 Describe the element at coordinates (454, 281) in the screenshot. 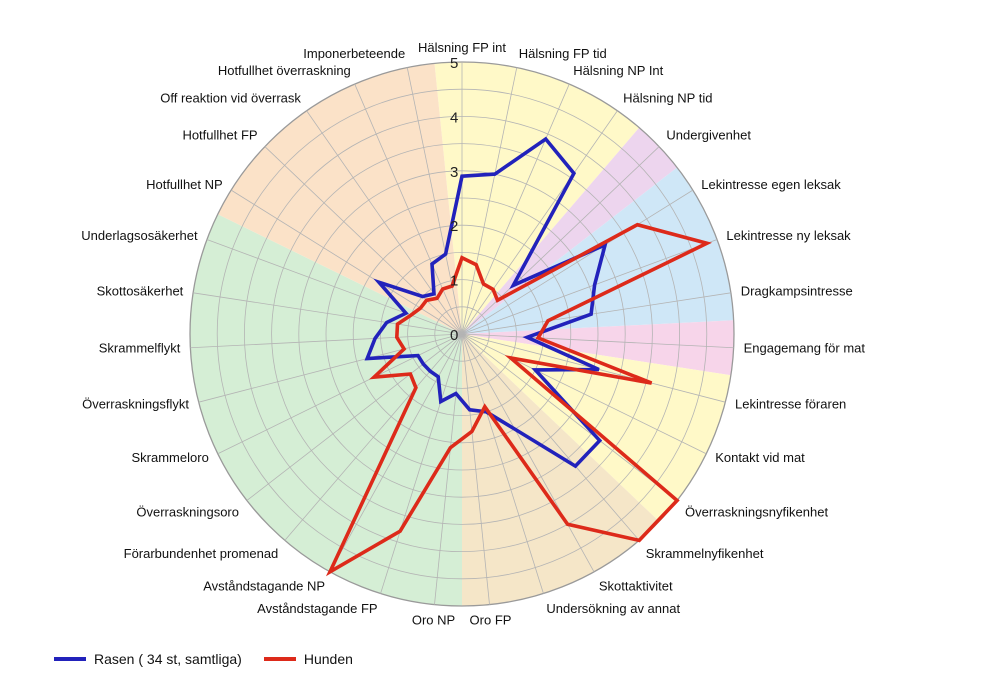

I see `tick-label-1: 1` at that location.